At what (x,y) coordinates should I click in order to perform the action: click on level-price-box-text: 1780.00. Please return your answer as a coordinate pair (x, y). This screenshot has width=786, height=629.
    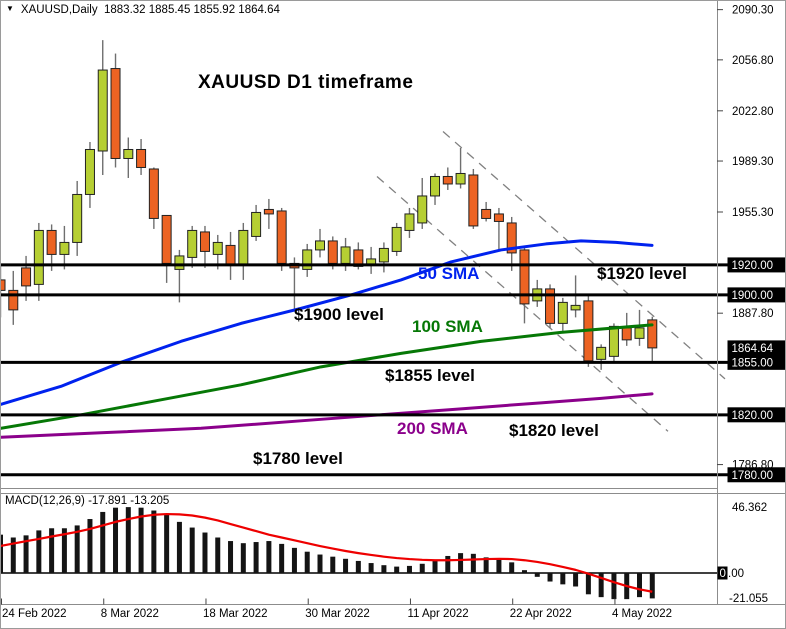
    Looking at the image, I should click on (753, 476).